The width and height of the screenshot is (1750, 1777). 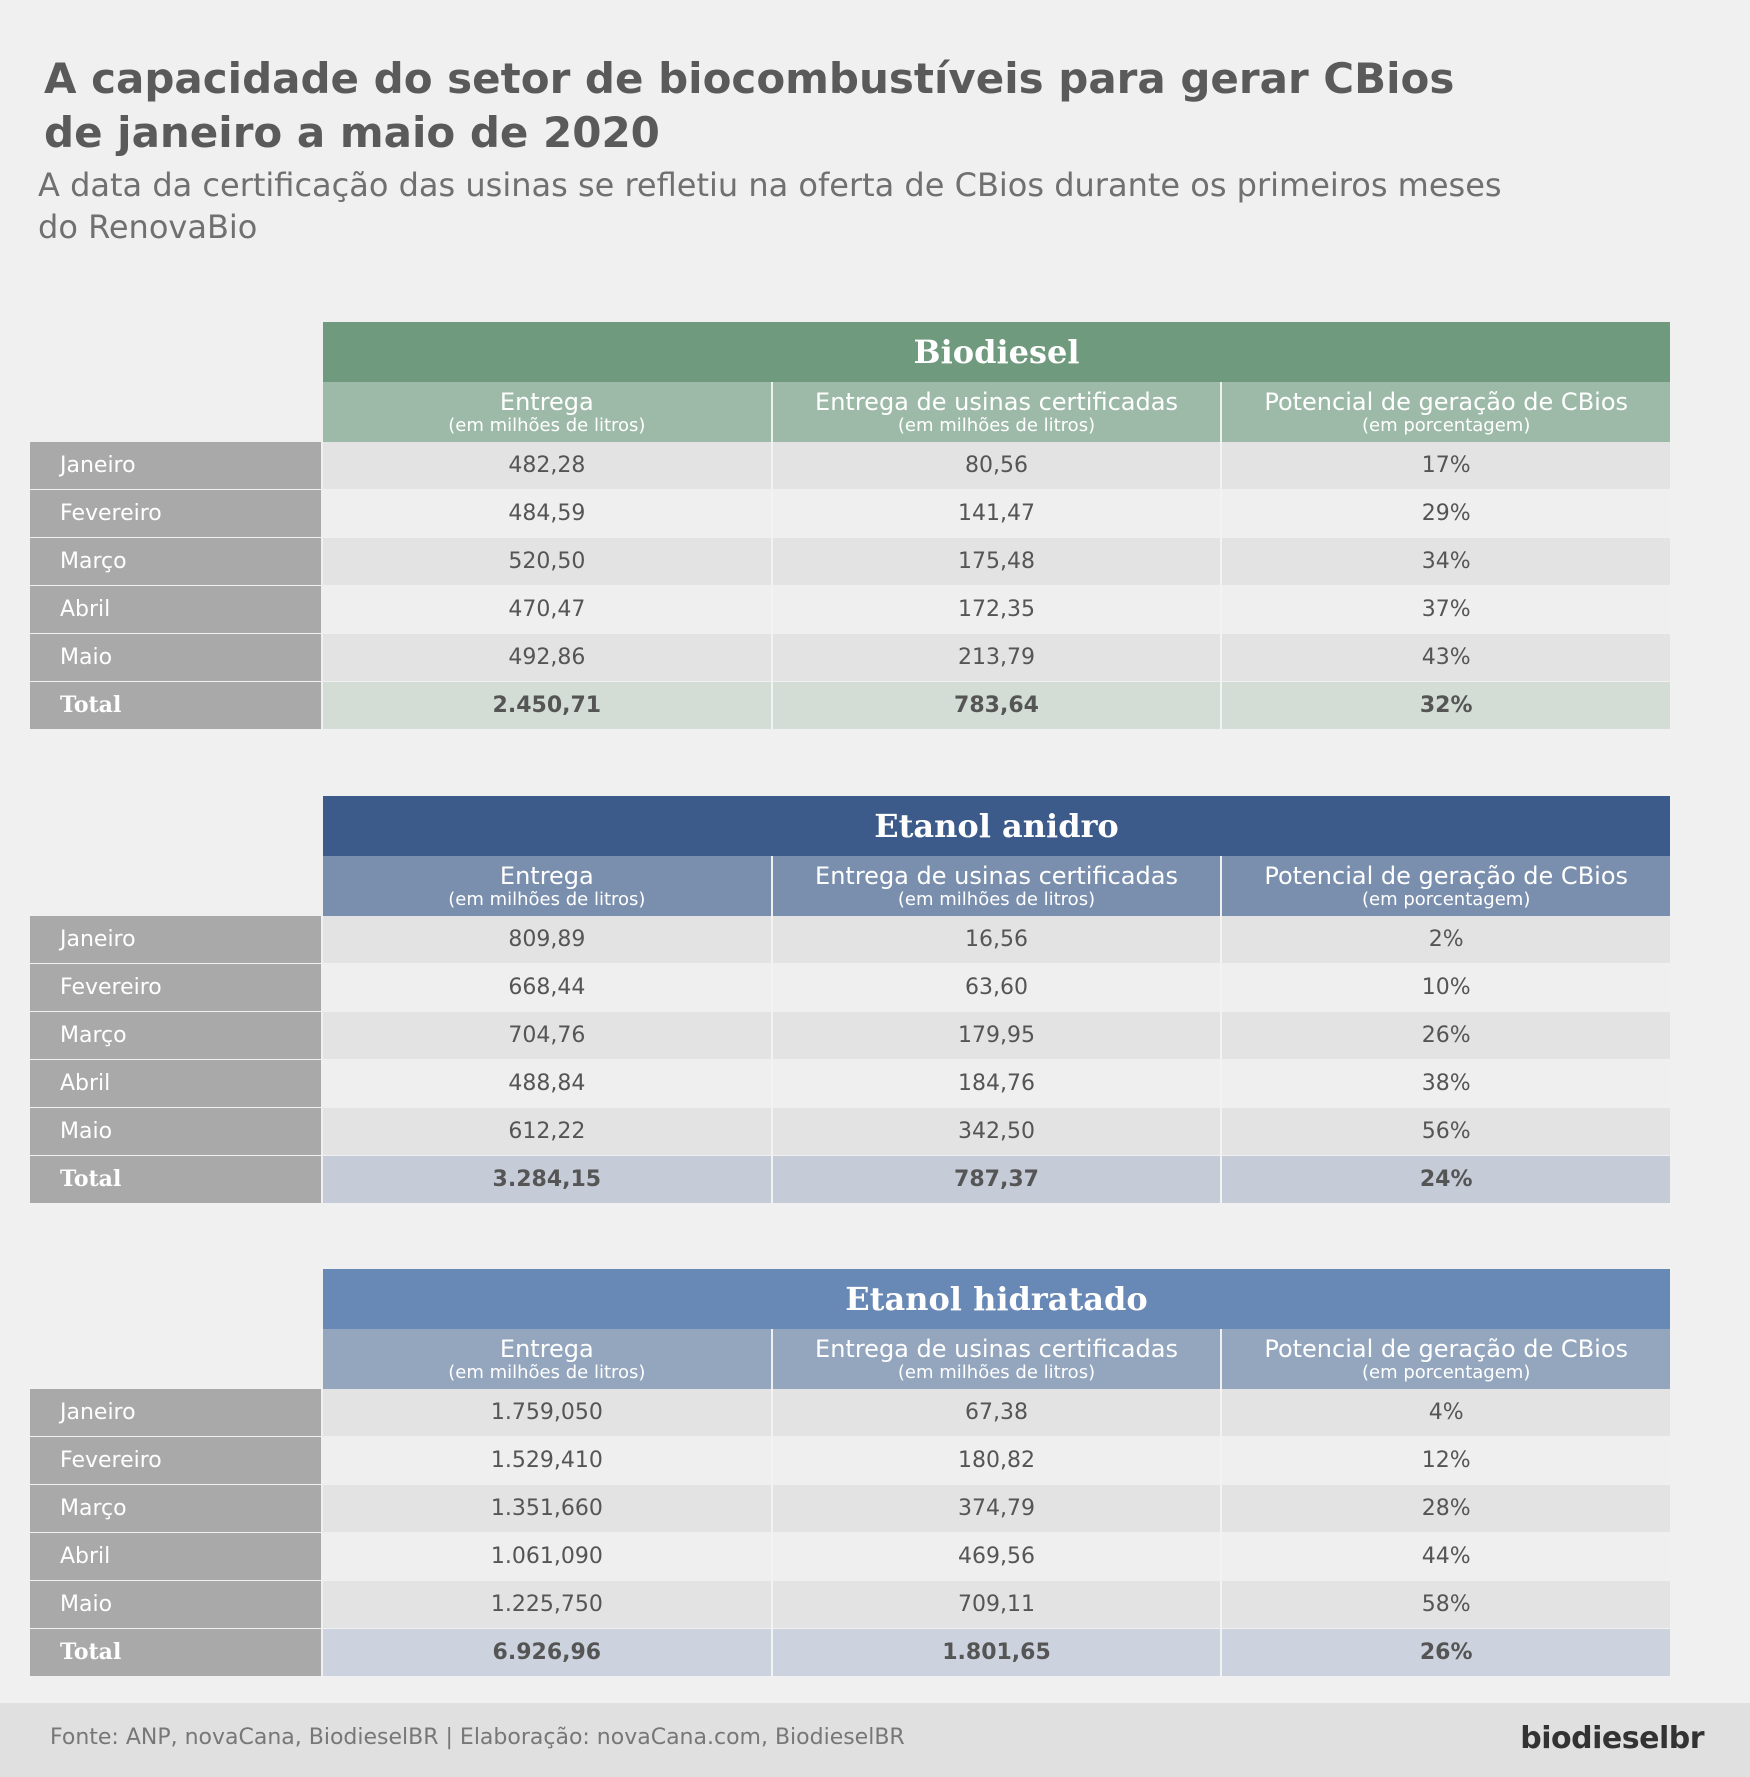 What do you see at coordinates (547, 705) in the screenshot?
I see `table-cell: 2.450,71` at bounding box center [547, 705].